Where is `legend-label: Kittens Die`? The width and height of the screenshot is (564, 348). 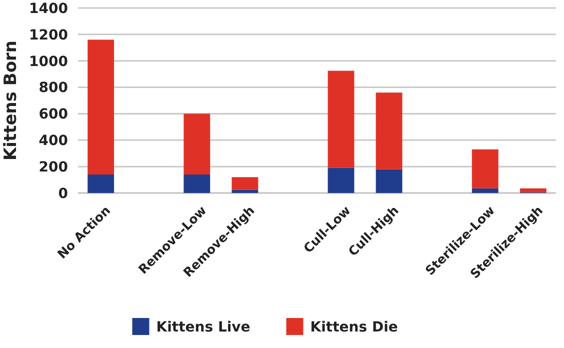
legend-label: Kittens Die is located at coordinates (354, 327).